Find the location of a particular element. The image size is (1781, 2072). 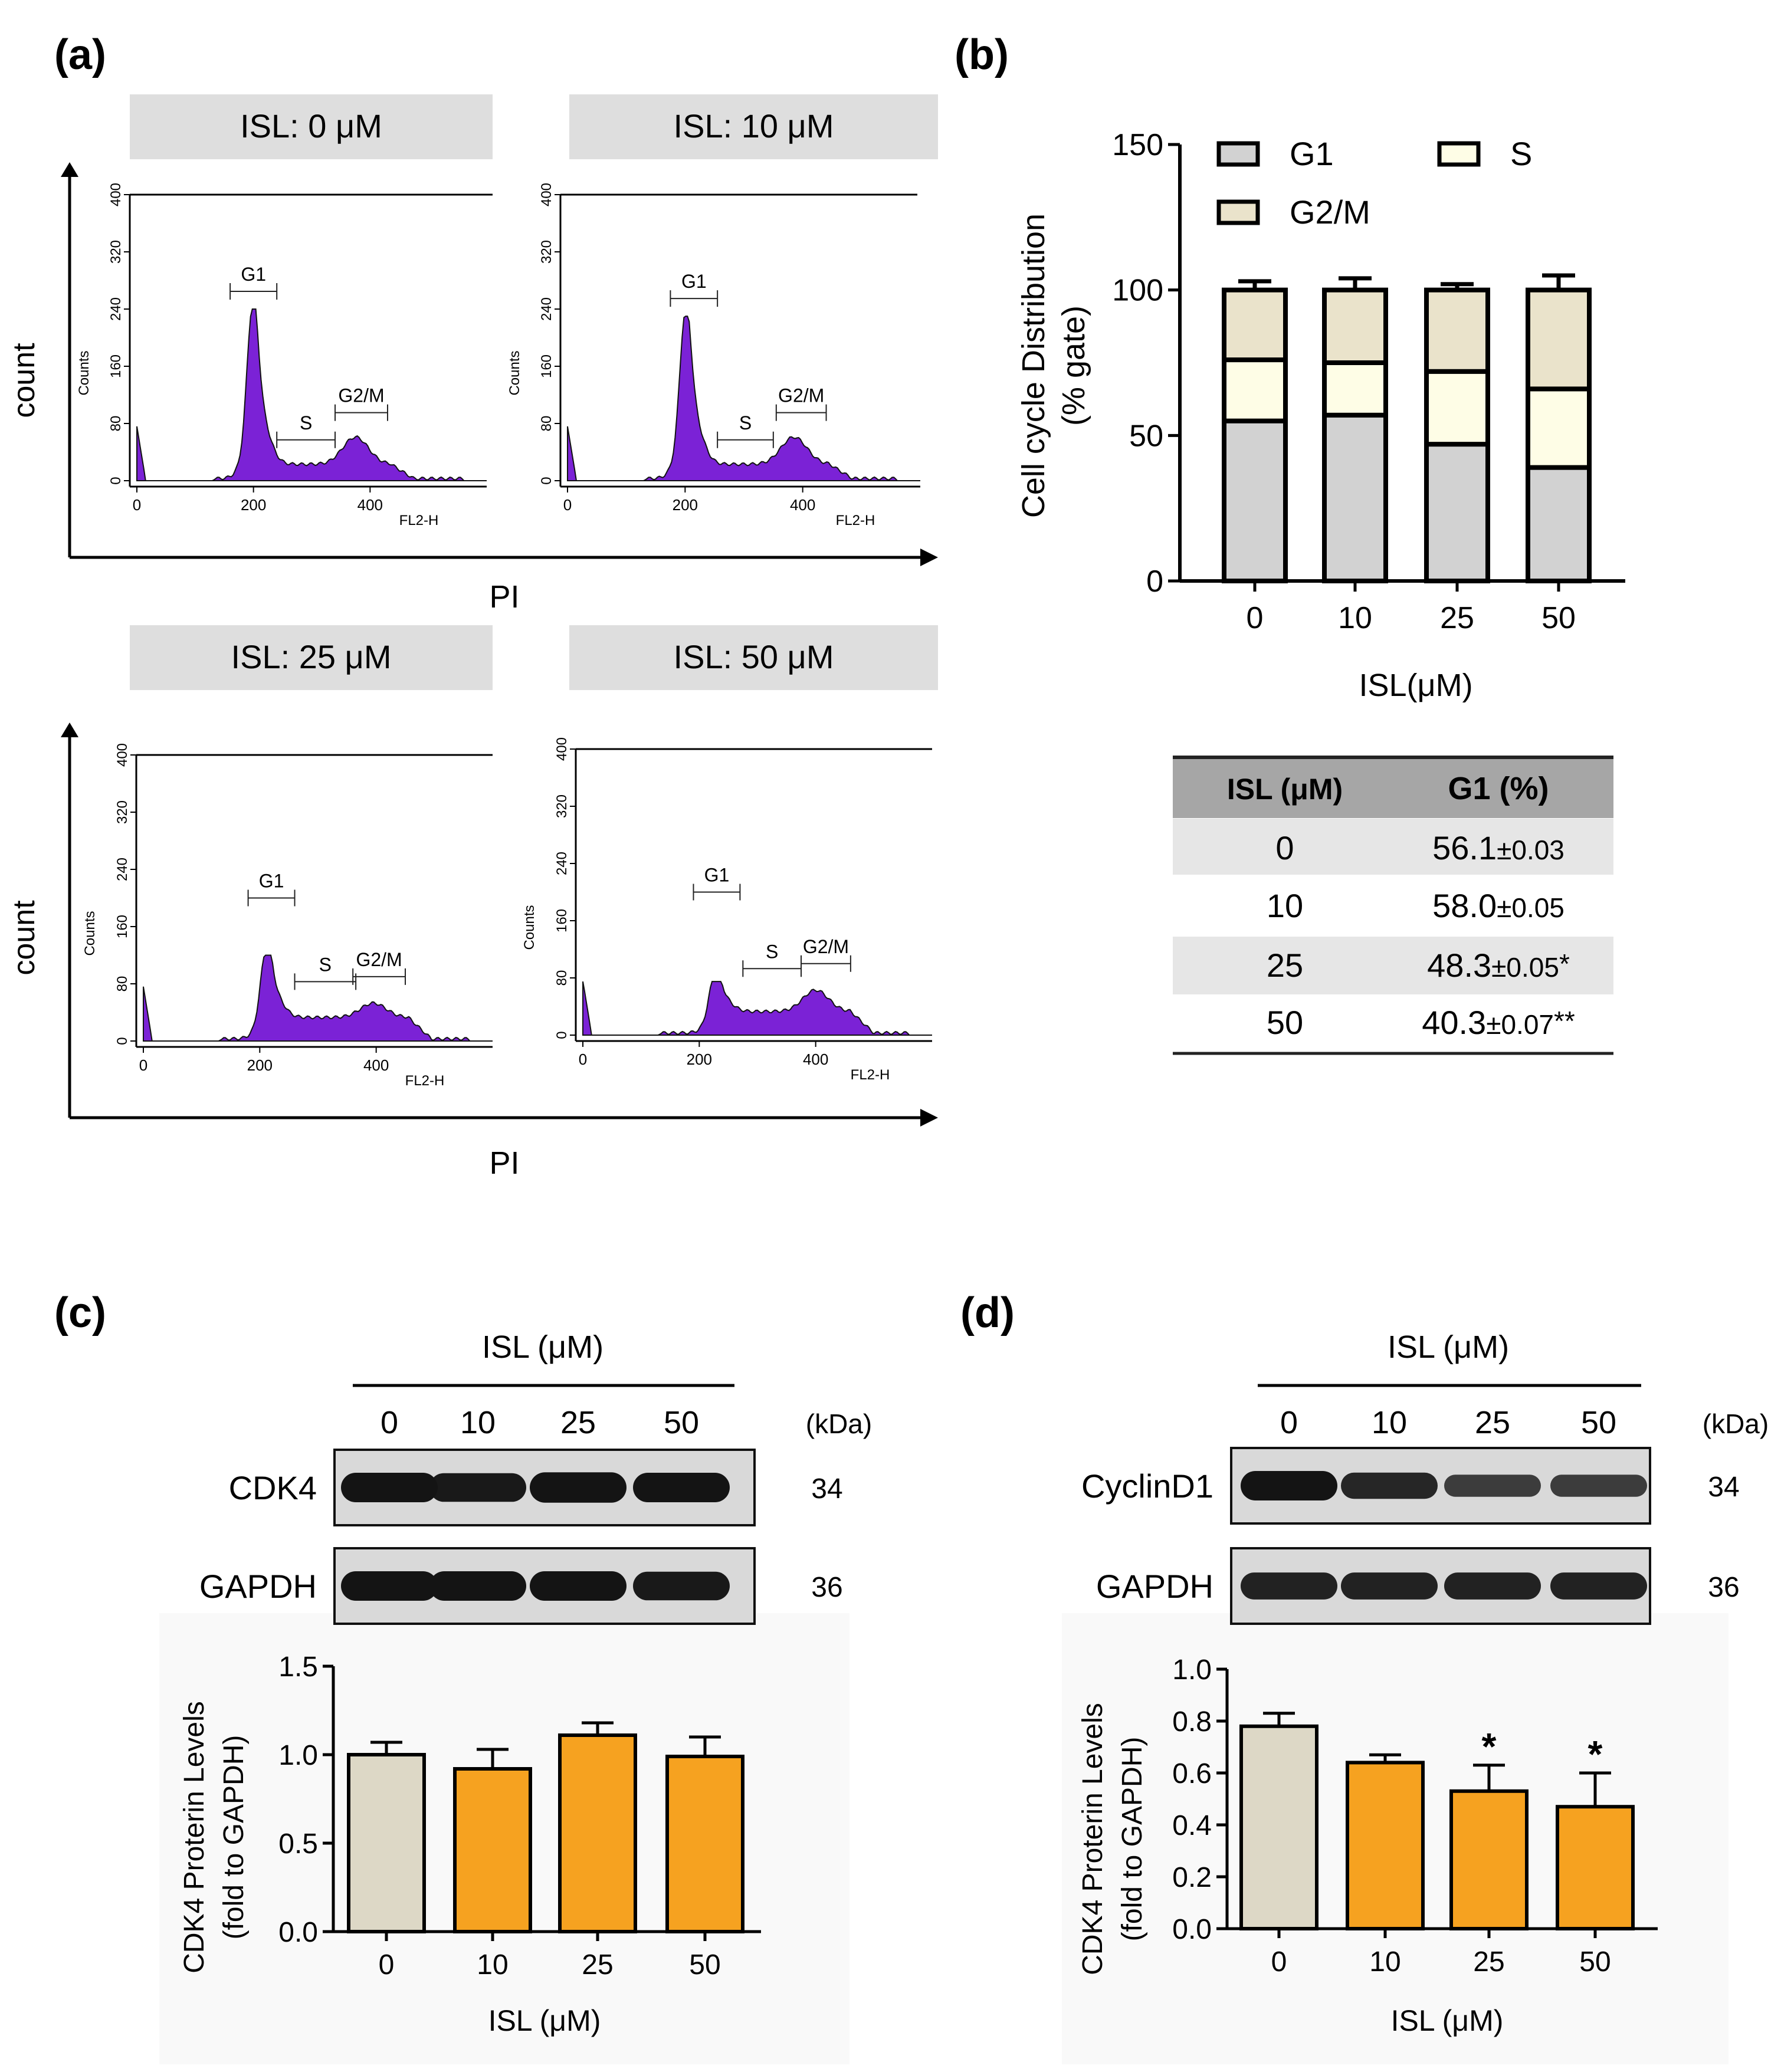

g1-mean: 40.3 is located at coordinates (1454, 1022).